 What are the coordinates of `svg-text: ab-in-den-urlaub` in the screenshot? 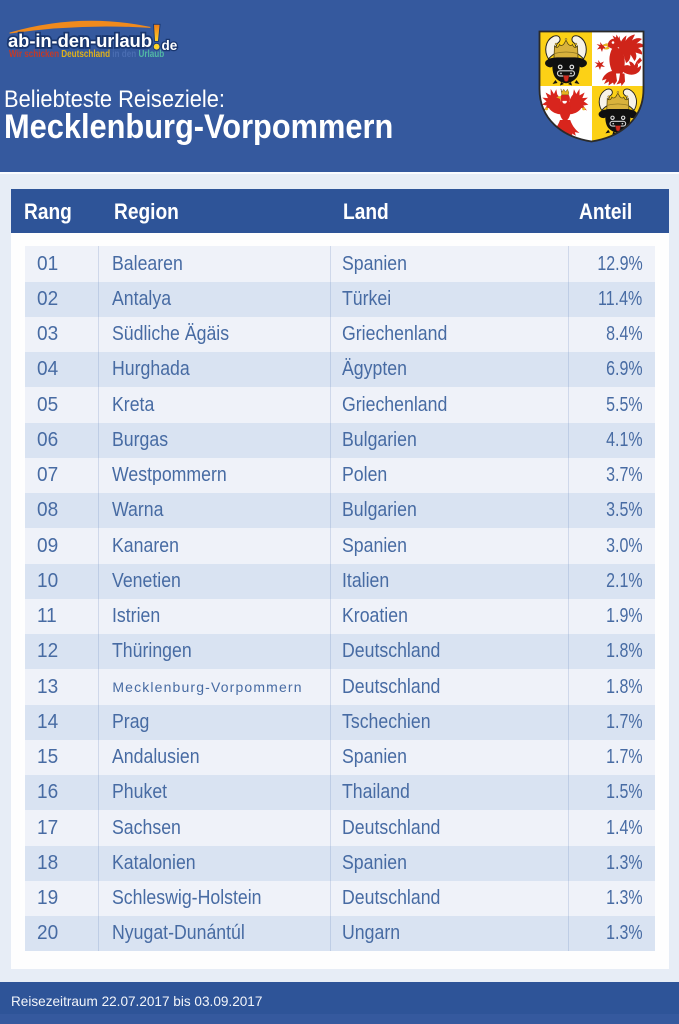 It's located at (80, 40).